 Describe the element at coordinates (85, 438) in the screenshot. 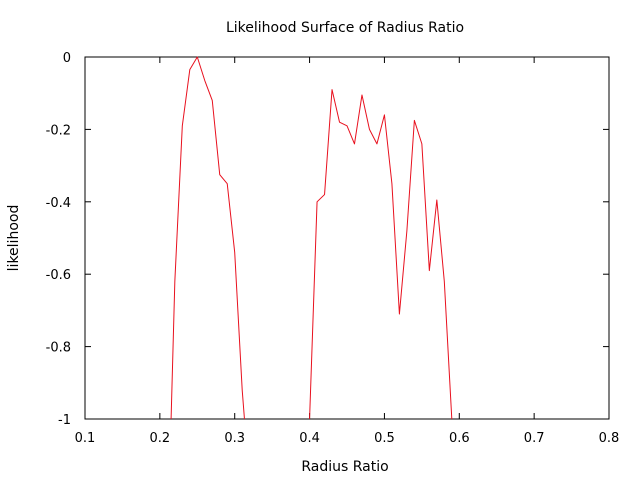

I see `x-tick-label: 0.1` at that location.